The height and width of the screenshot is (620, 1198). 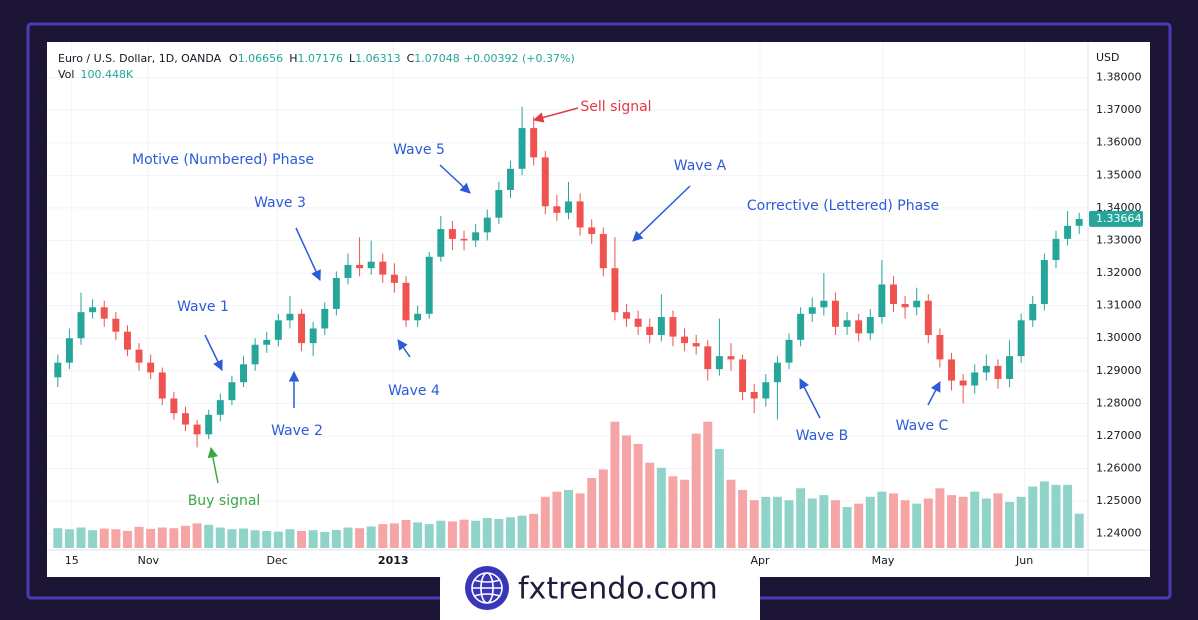 I want to click on y-tick-label: 1.30000, so click(x=1119, y=337).